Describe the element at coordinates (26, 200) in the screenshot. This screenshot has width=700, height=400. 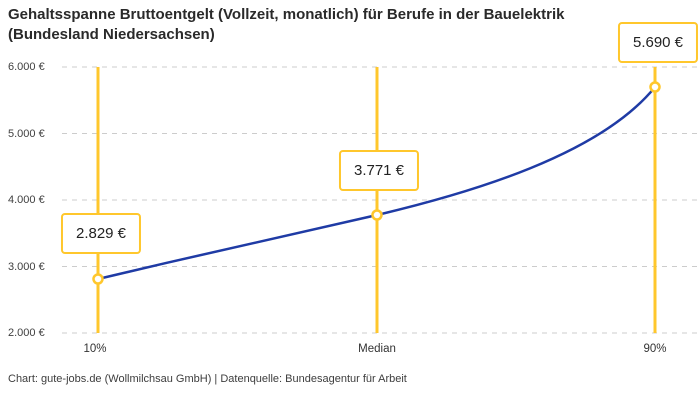
I see `y-tick-4000: 4.000 €` at that location.